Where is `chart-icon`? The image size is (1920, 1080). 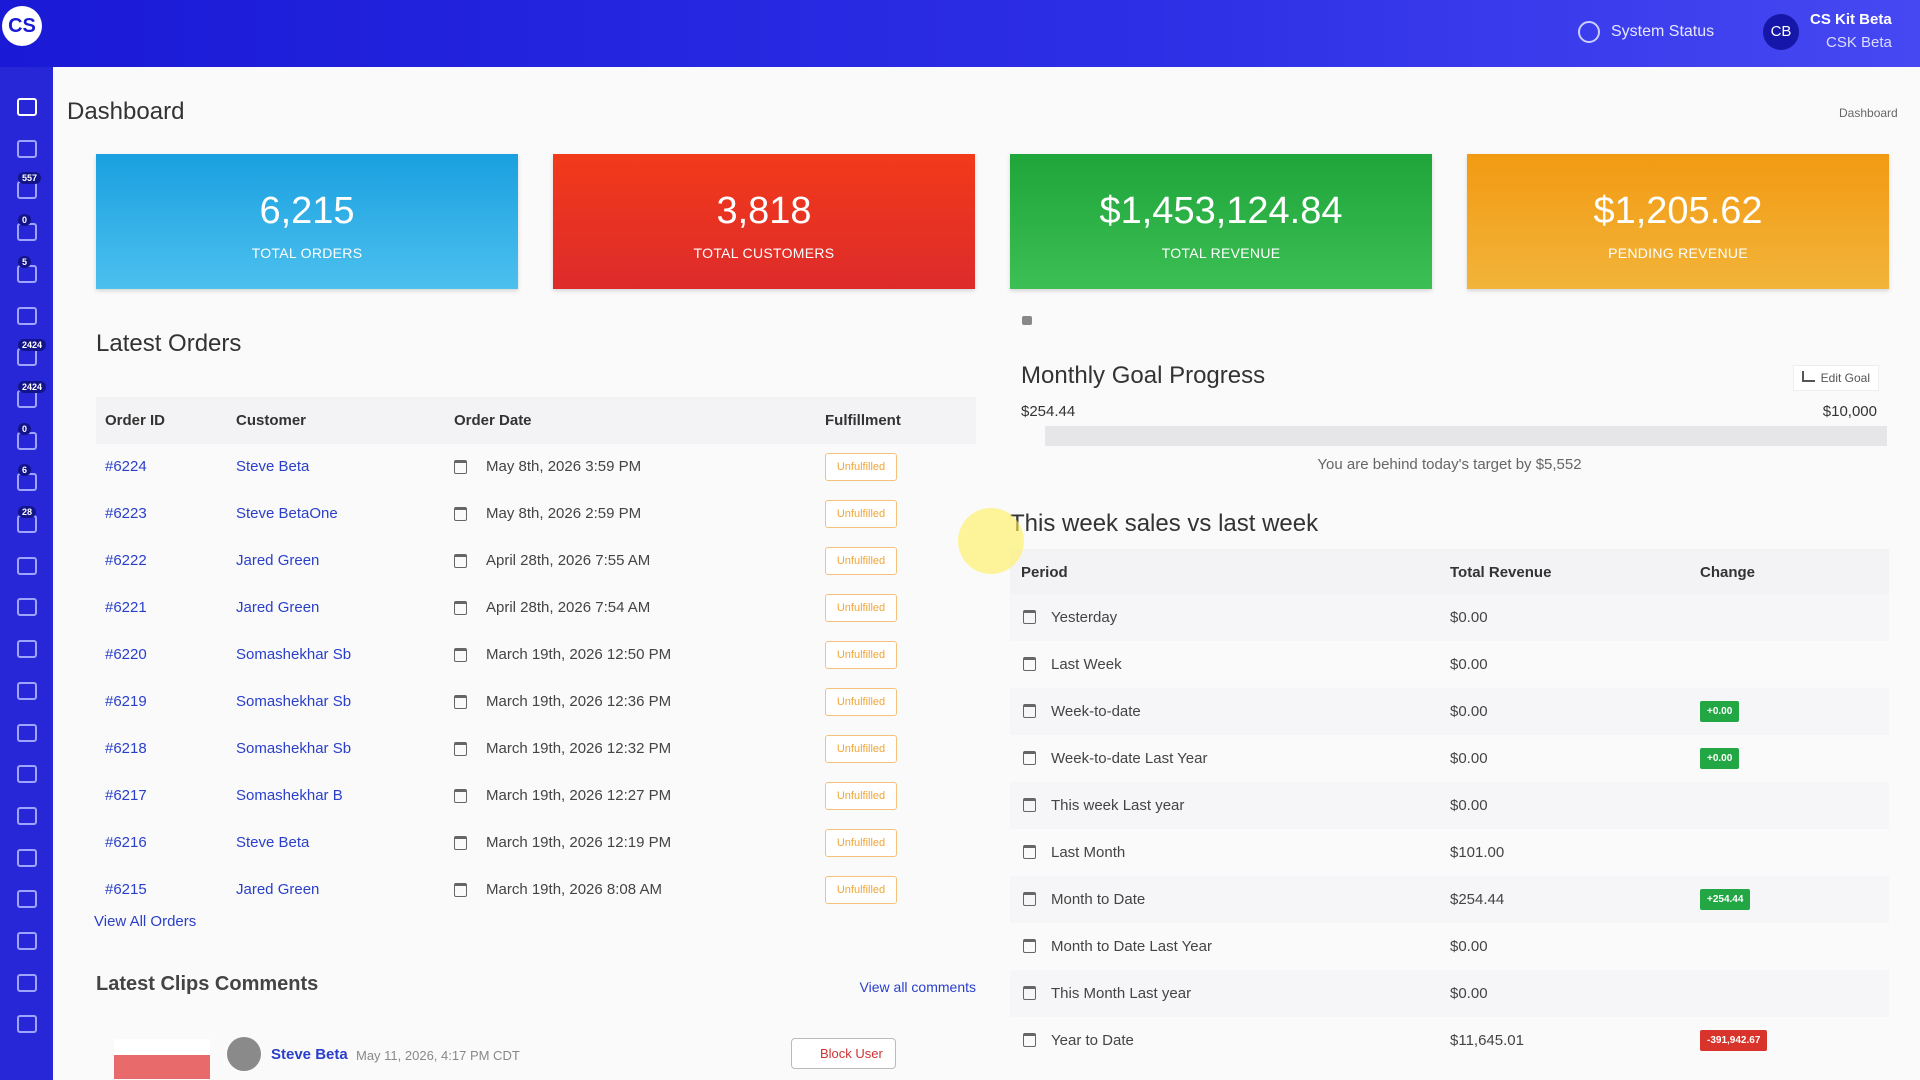 chart-icon is located at coordinates (1808, 376).